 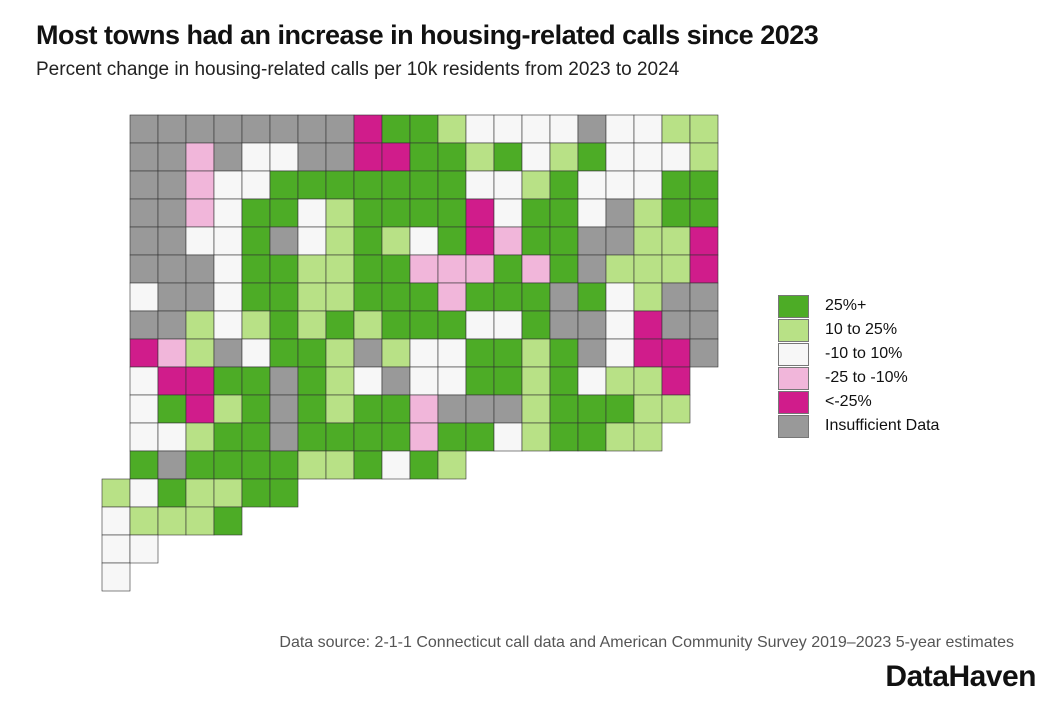 What do you see at coordinates (846, 305) in the screenshot?
I see `legend-label: 25%+` at bounding box center [846, 305].